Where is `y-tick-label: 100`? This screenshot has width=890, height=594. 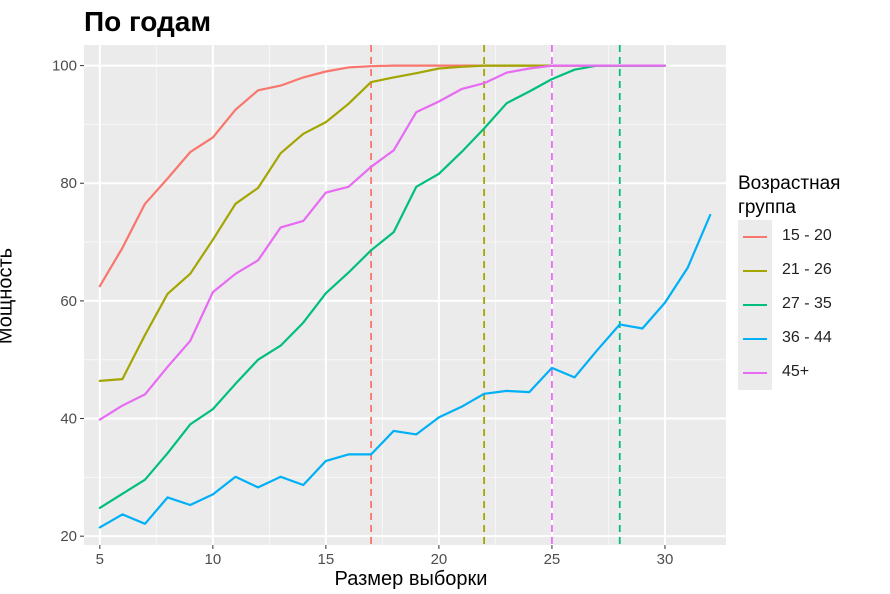
y-tick-label: 100 is located at coordinates (64, 66).